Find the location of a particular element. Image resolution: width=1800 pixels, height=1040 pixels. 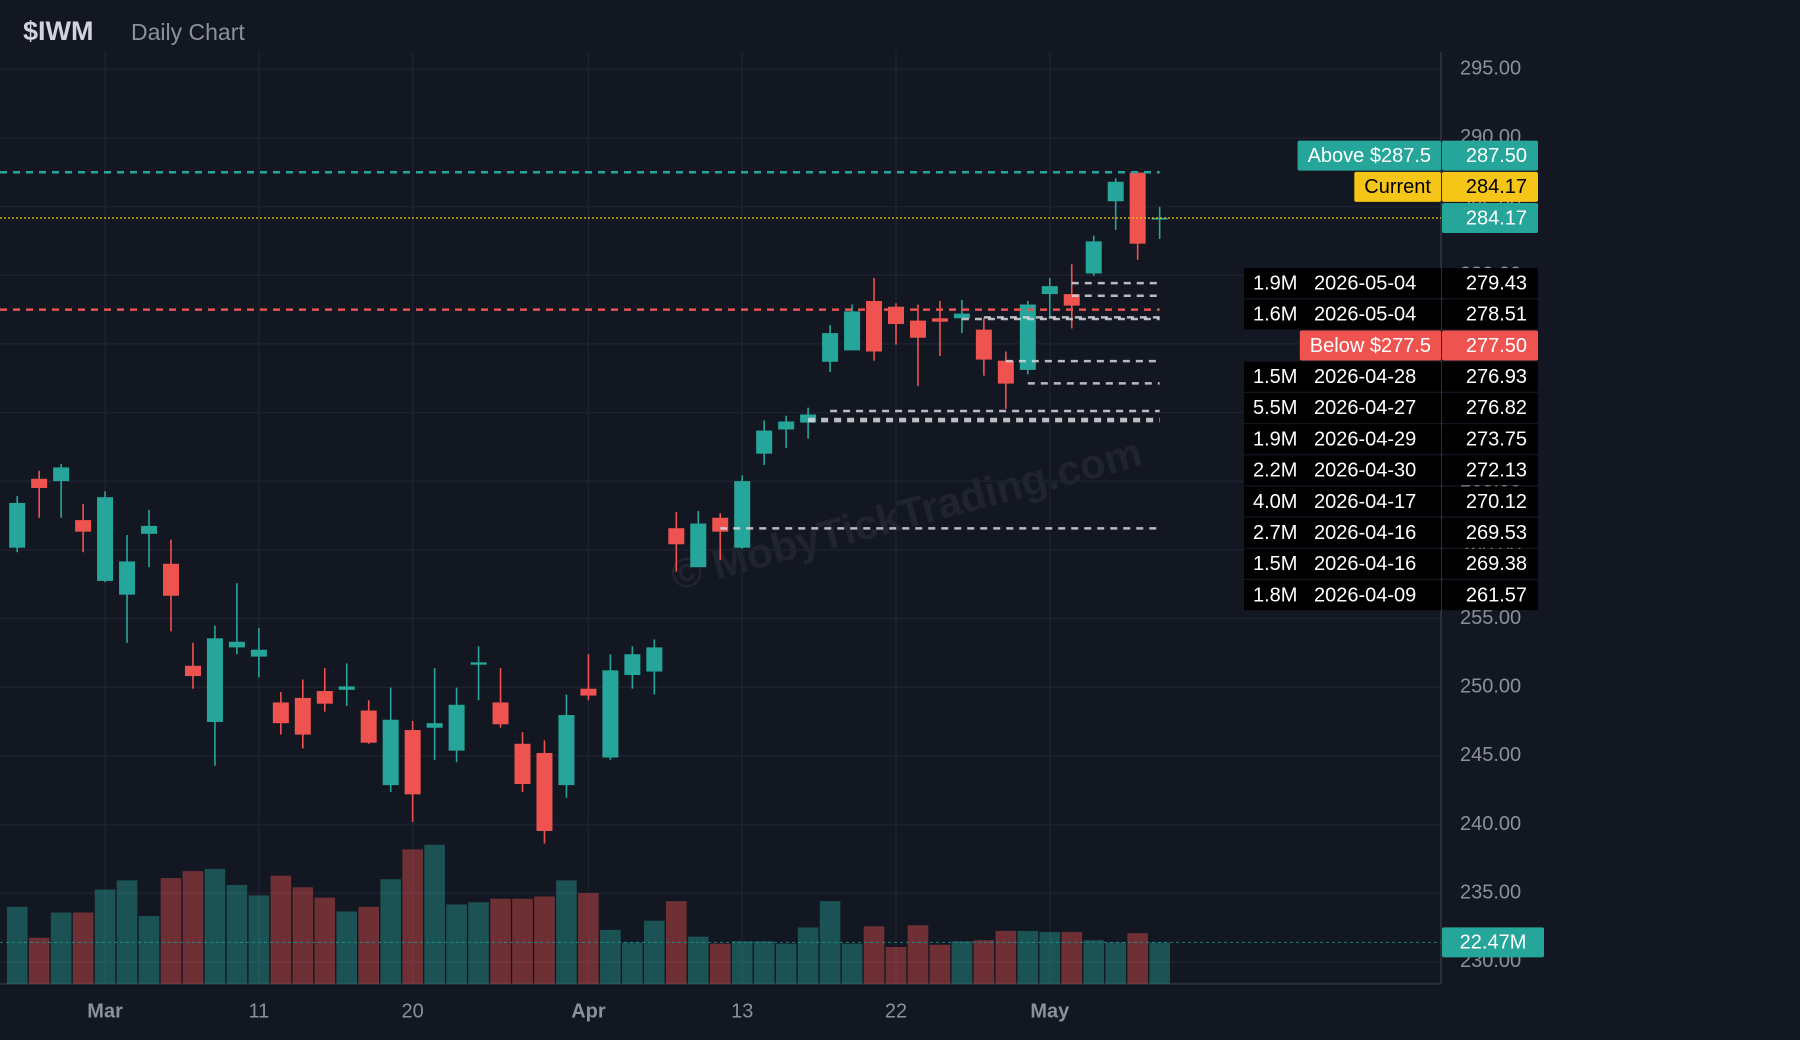

price-label: 276.82 is located at coordinates (1496, 408).